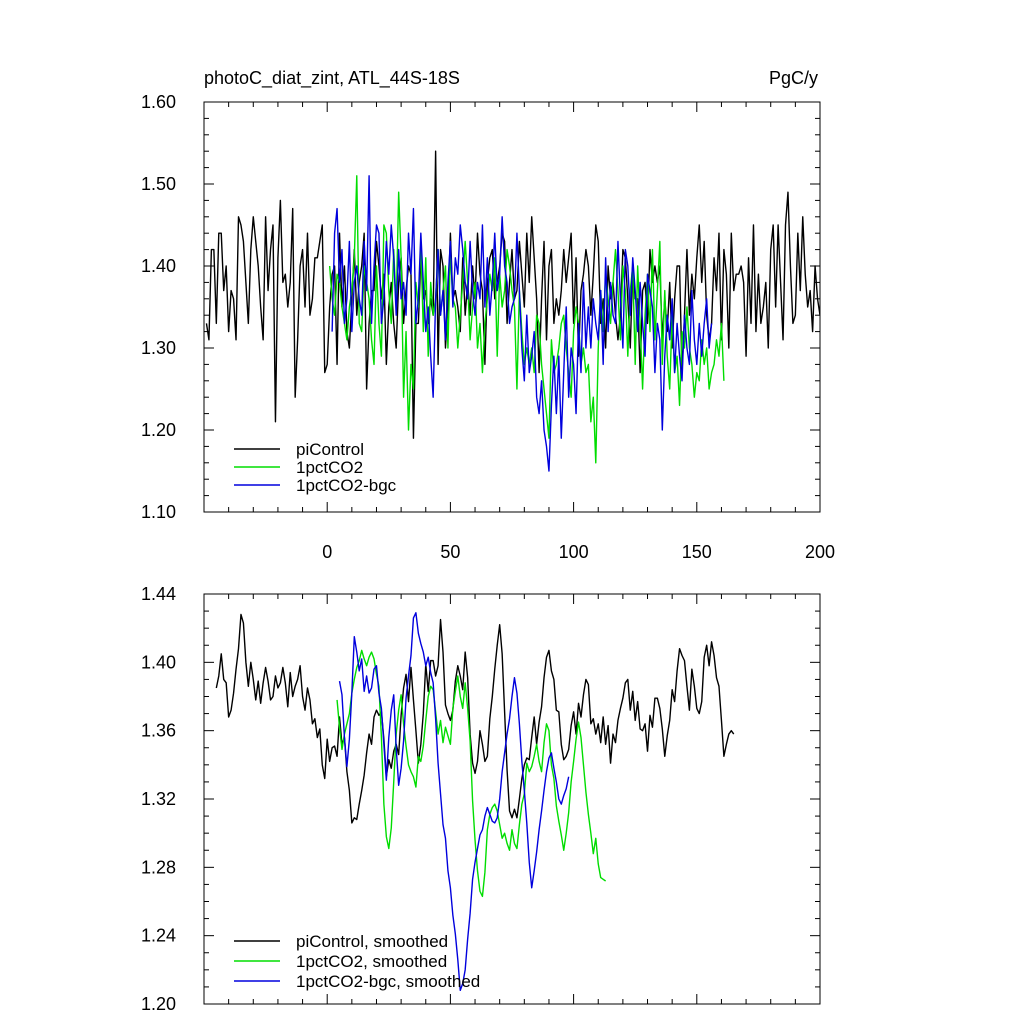  What do you see at coordinates (793, 78) in the screenshot?
I see `units-label: PgC/y` at bounding box center [793, 78].